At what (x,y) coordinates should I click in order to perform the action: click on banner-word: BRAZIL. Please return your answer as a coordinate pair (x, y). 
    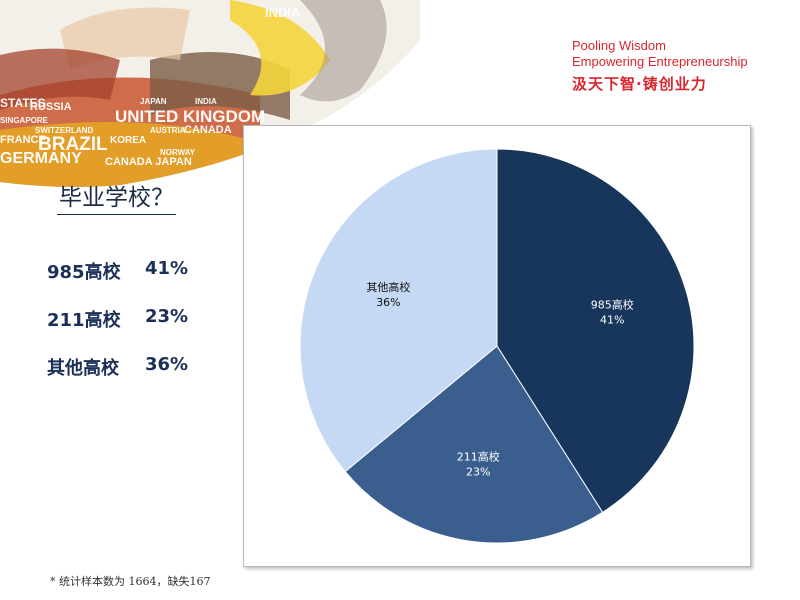
    Looking at the image, I should click on (73, 144).